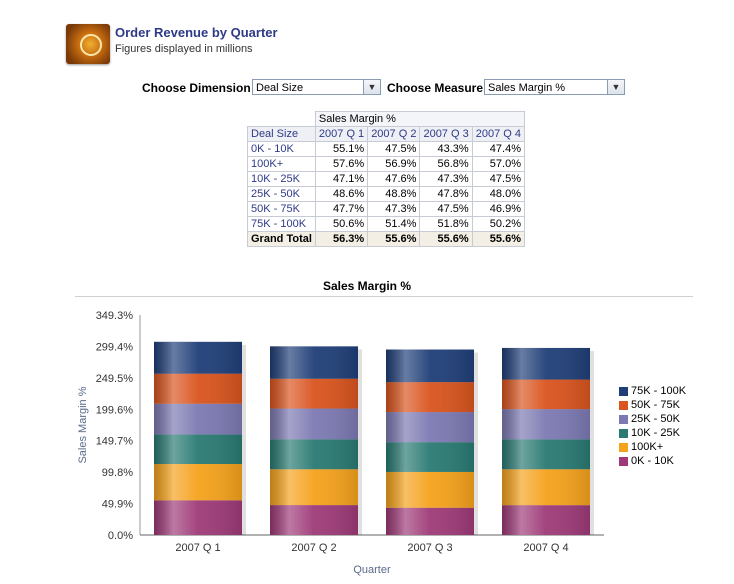 The height and width of the screenshot is (584, 734). What do you see at coordinates (115, 316) in the screenshot?
I see `y-tick-label: 349.3%` at bounding box center [115, 316].